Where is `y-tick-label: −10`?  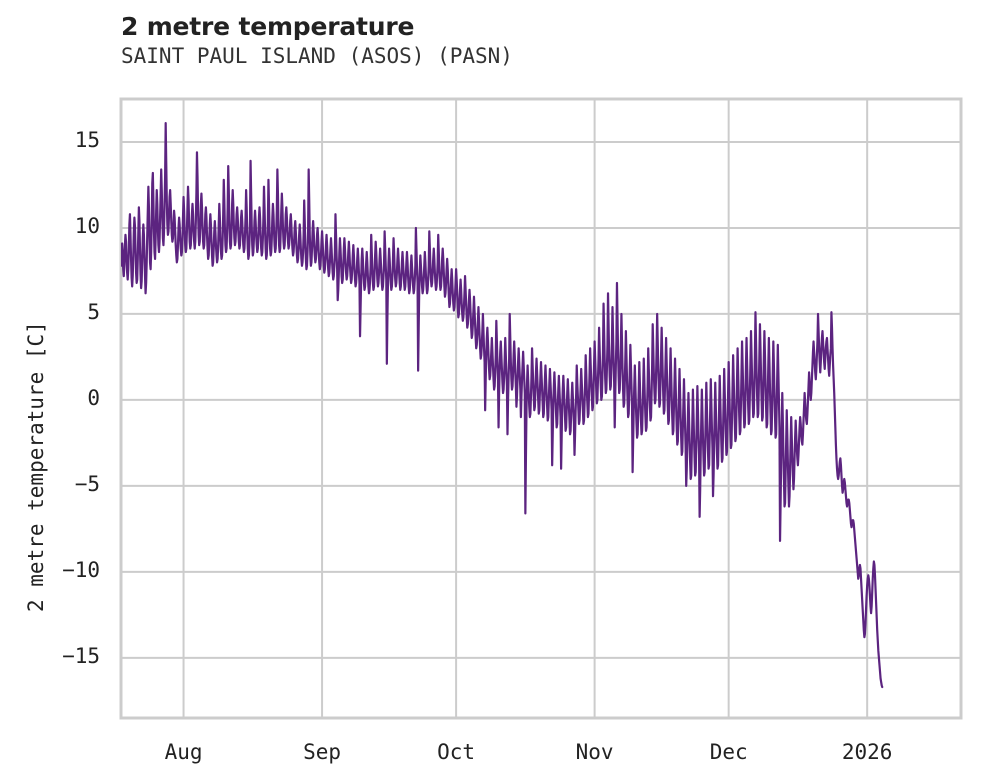 y-tick-label: −10 is located at coordinates (81, 569).